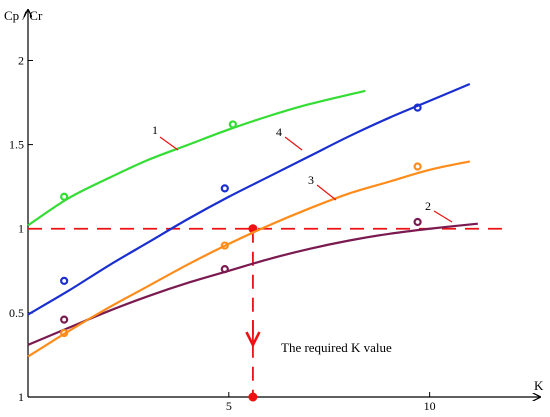 Image resolution: width=550 pixels, height=417 pixels. I want to click on x-axis-title: K, so click(539, 385).